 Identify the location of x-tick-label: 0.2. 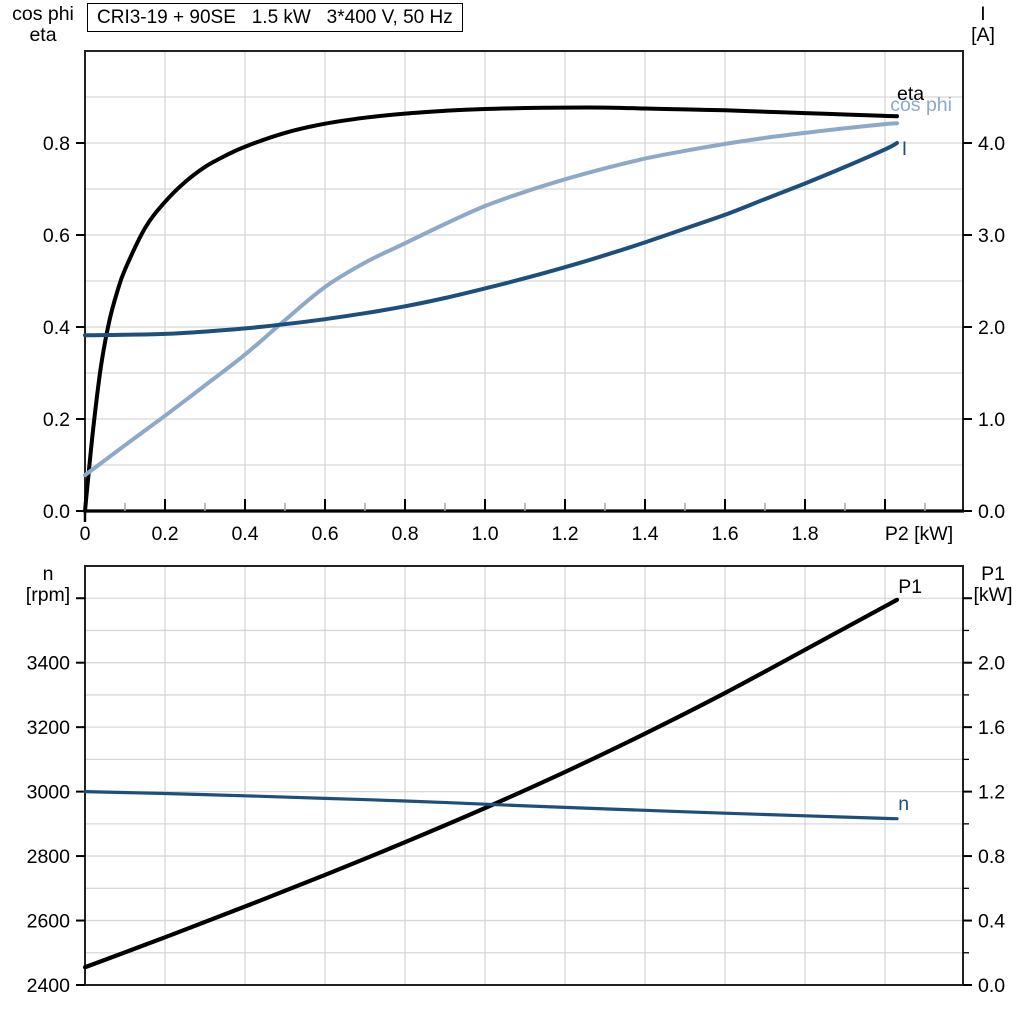
(164, 534).